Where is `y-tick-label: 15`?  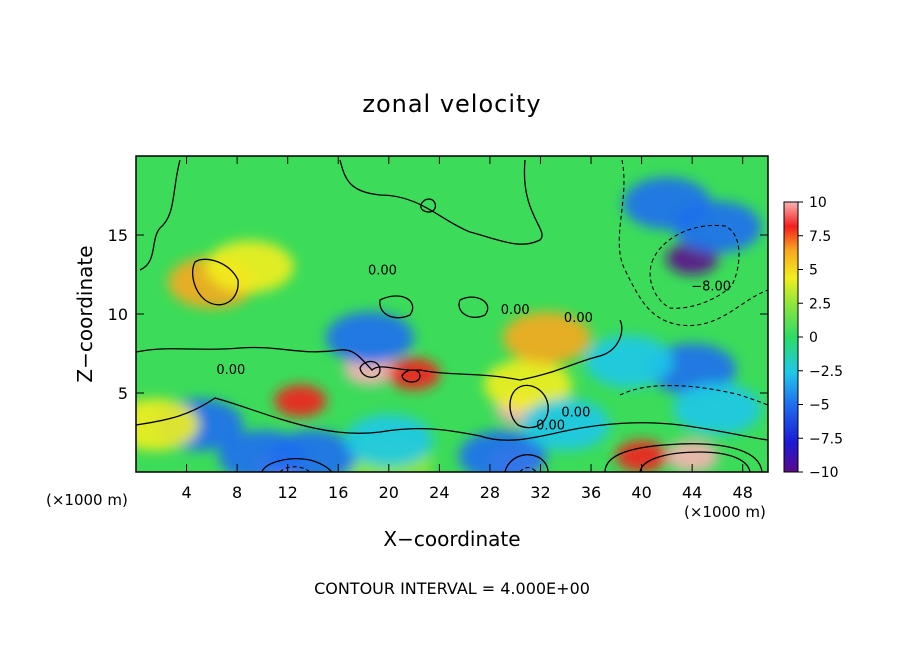 y-tick-label: 15 is located at coordinates (118, 235).